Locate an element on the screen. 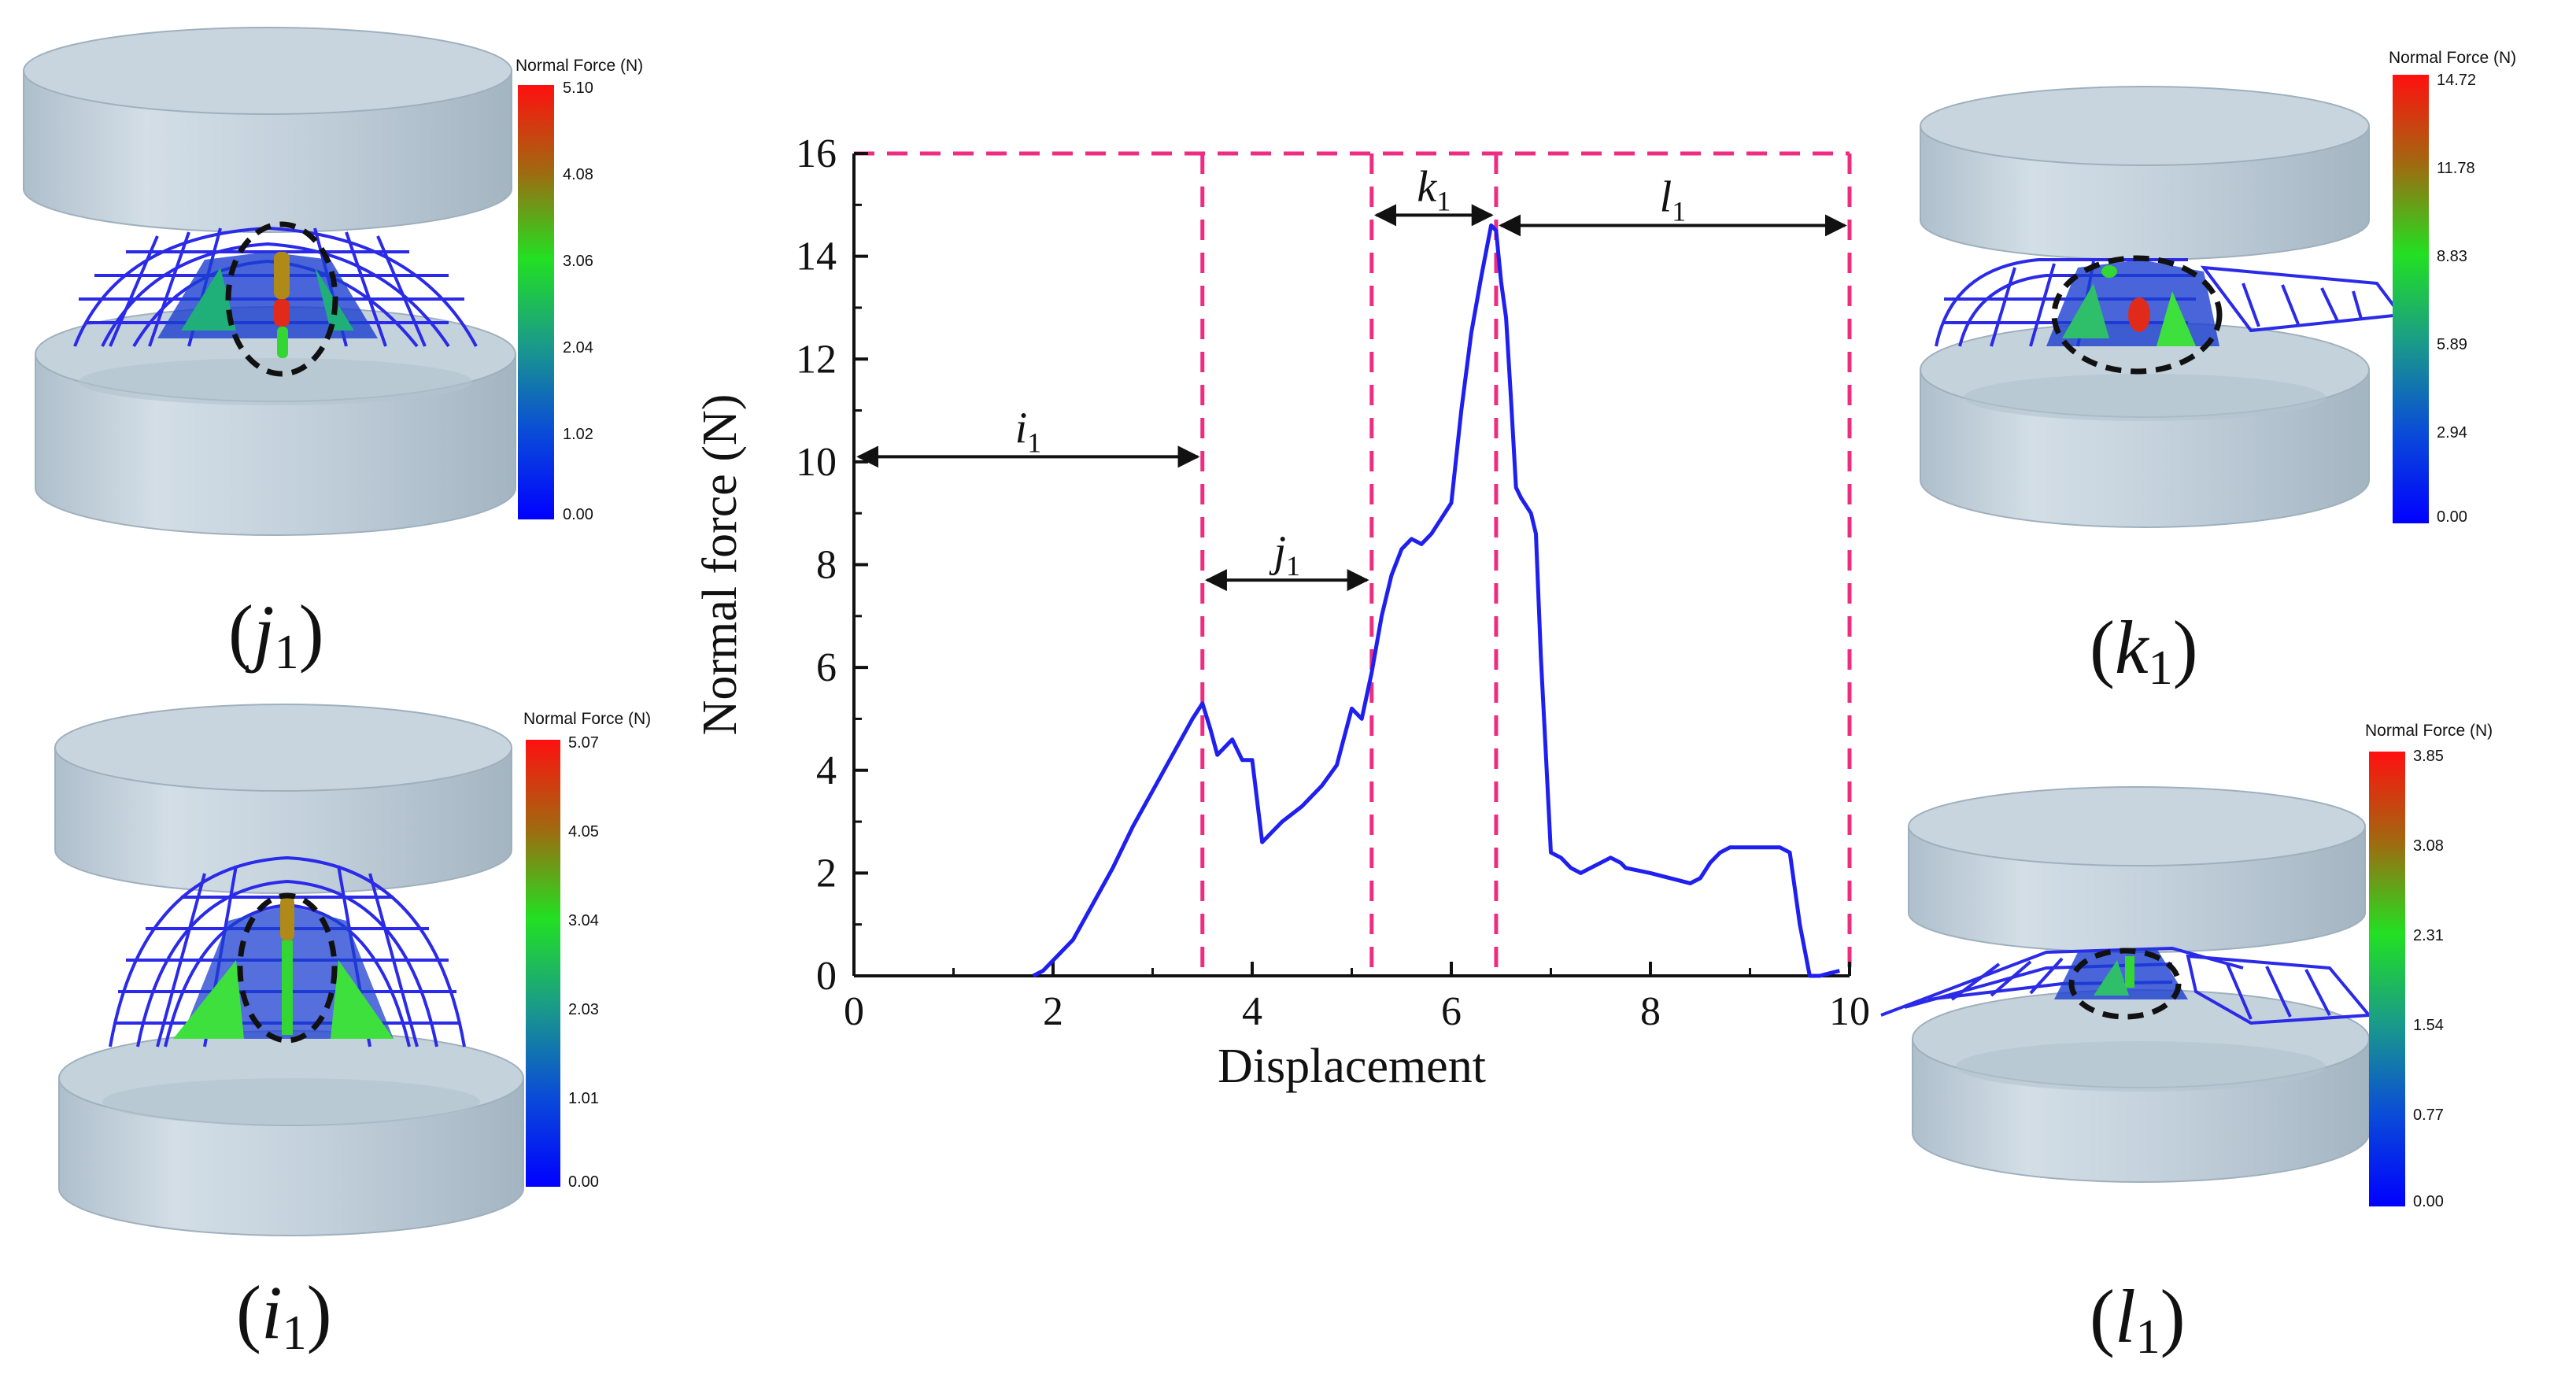 The height and width of the screenshot is (1378, 2576). x-tick-label: 2 is located at coordinates (1053, 1011).